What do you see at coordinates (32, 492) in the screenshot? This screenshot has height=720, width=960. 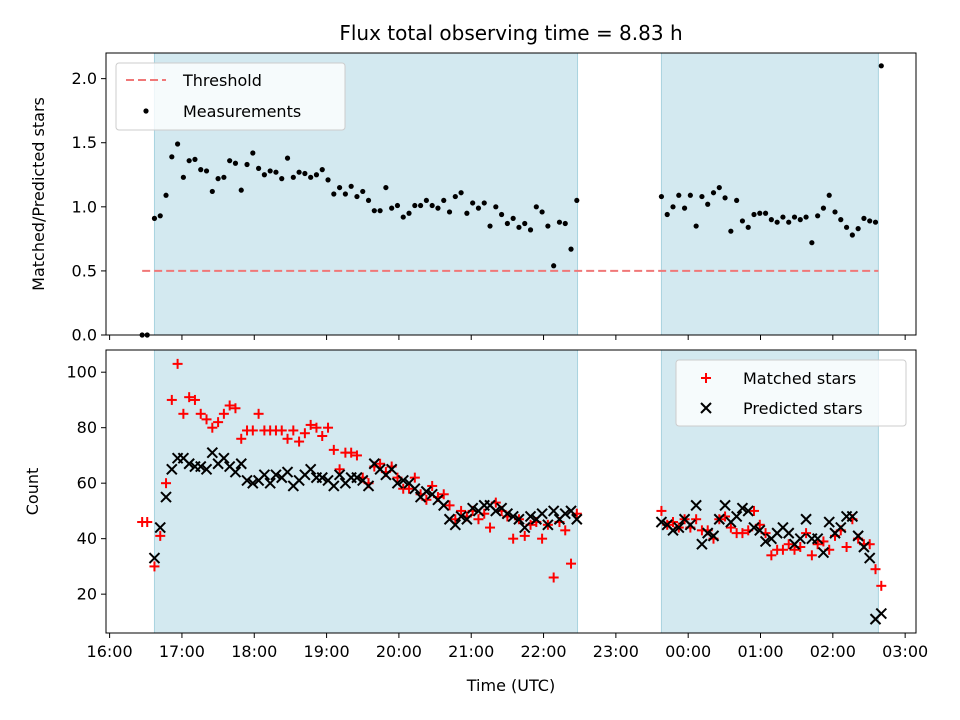 I see `bottom-y-axis-label: Count` at bounding box center [32, 492].